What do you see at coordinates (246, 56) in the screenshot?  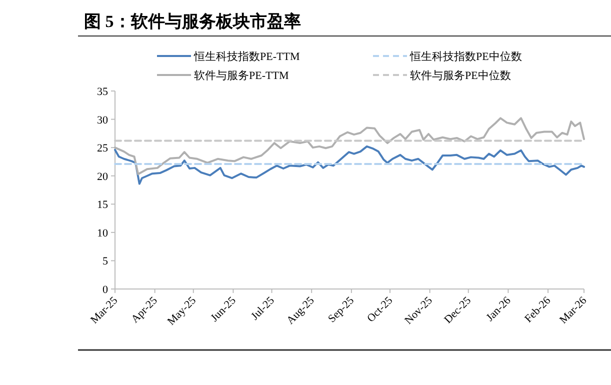 I see `legend-label: 恒生科技指数PE-TTM` at bounding box center [246, 56].